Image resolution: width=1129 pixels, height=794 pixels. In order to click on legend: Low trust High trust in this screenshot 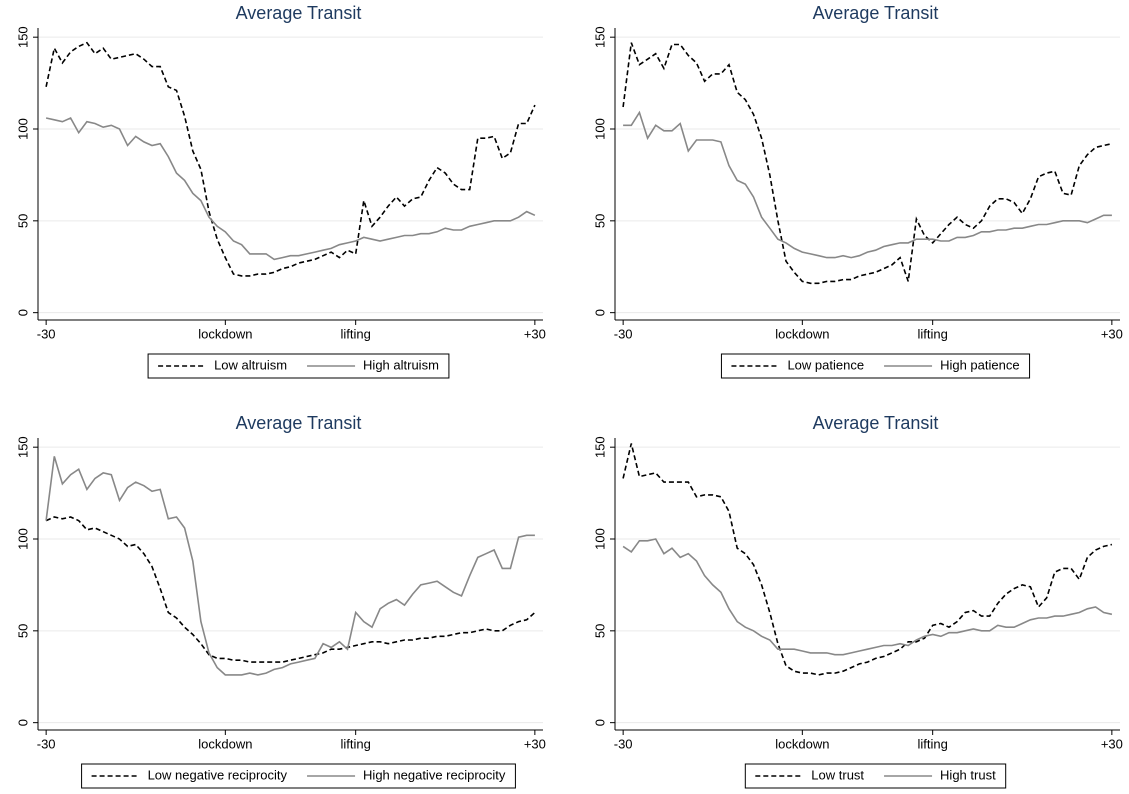, I will do `click(875, 776)`.